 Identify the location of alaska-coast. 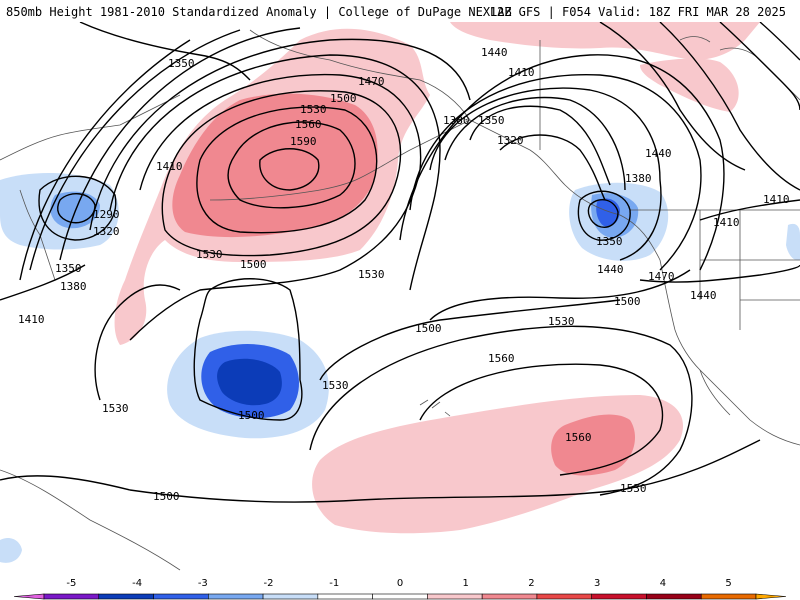
(360, 112).